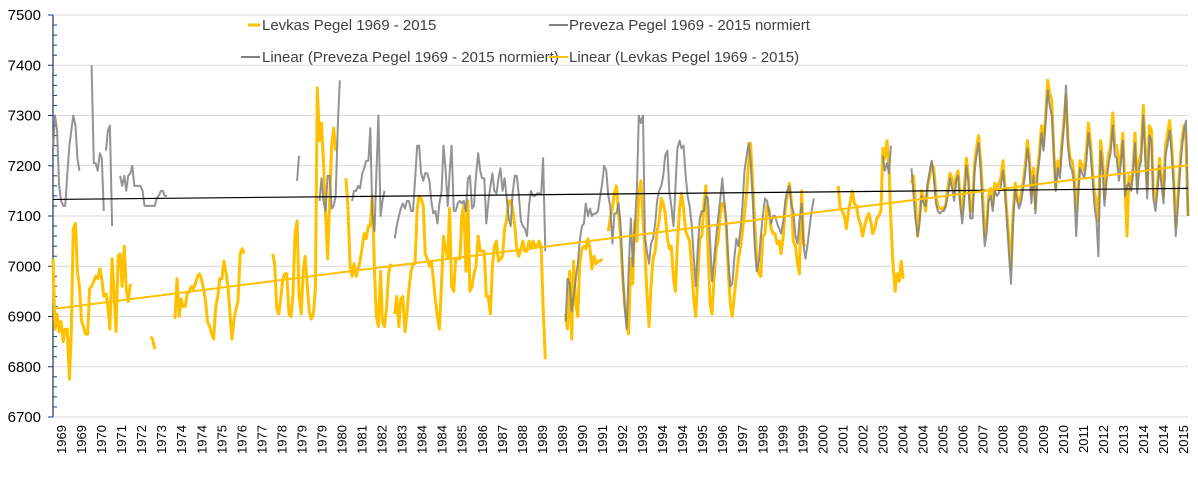 The width and height of the screenshot is (1198, 485). Describe the element at coordinates (24, 417) in the screenshot. I see `y-tick-label: 6700` at that location.